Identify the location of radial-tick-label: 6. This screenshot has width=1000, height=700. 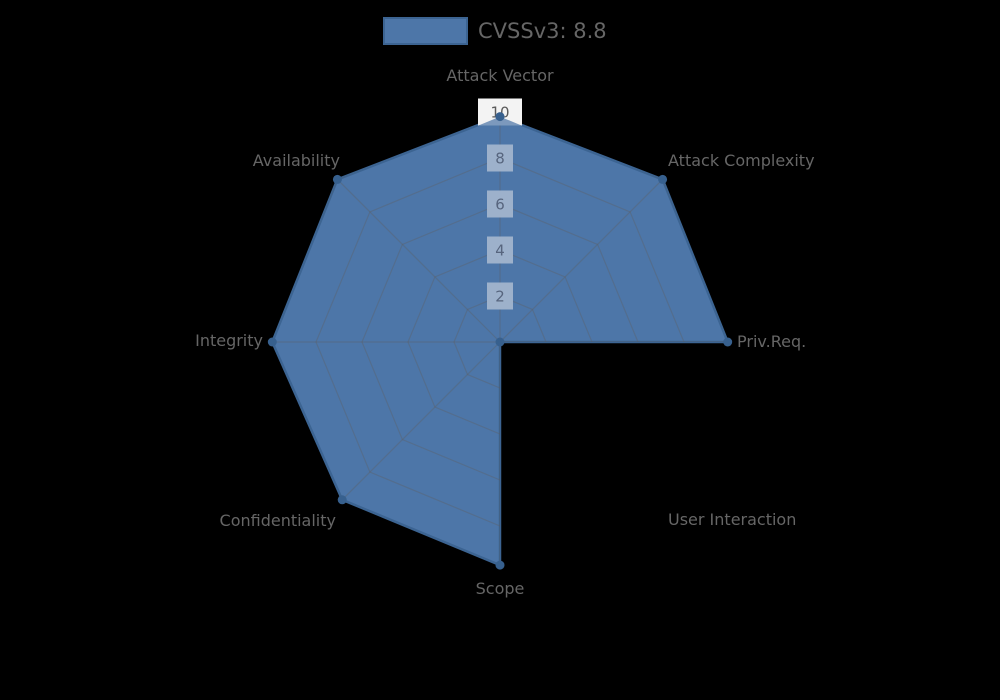
(500, 205).